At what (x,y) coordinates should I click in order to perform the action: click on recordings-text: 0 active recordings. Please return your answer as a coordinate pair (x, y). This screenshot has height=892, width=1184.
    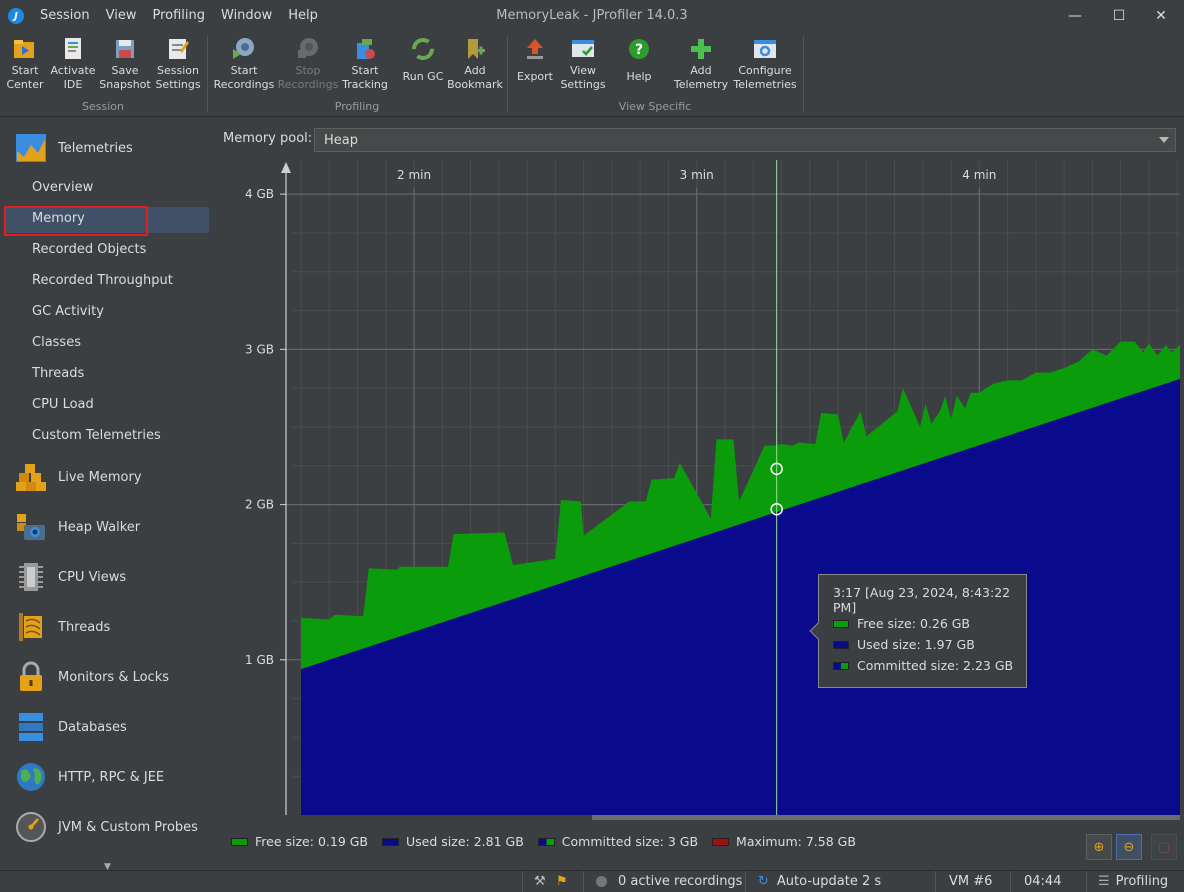
    Looking at the image, I should click on (680, 881).